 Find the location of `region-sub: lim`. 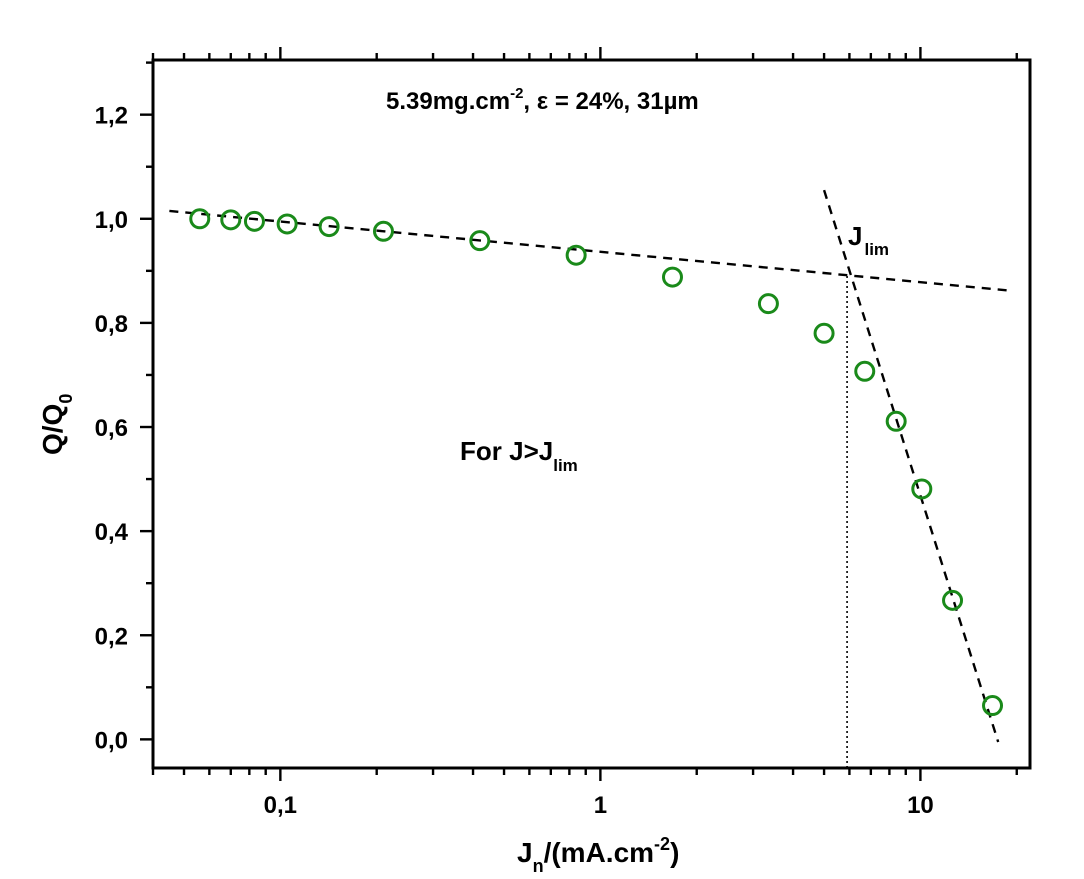

region-sub: lim is located at coordinates (565, 465).